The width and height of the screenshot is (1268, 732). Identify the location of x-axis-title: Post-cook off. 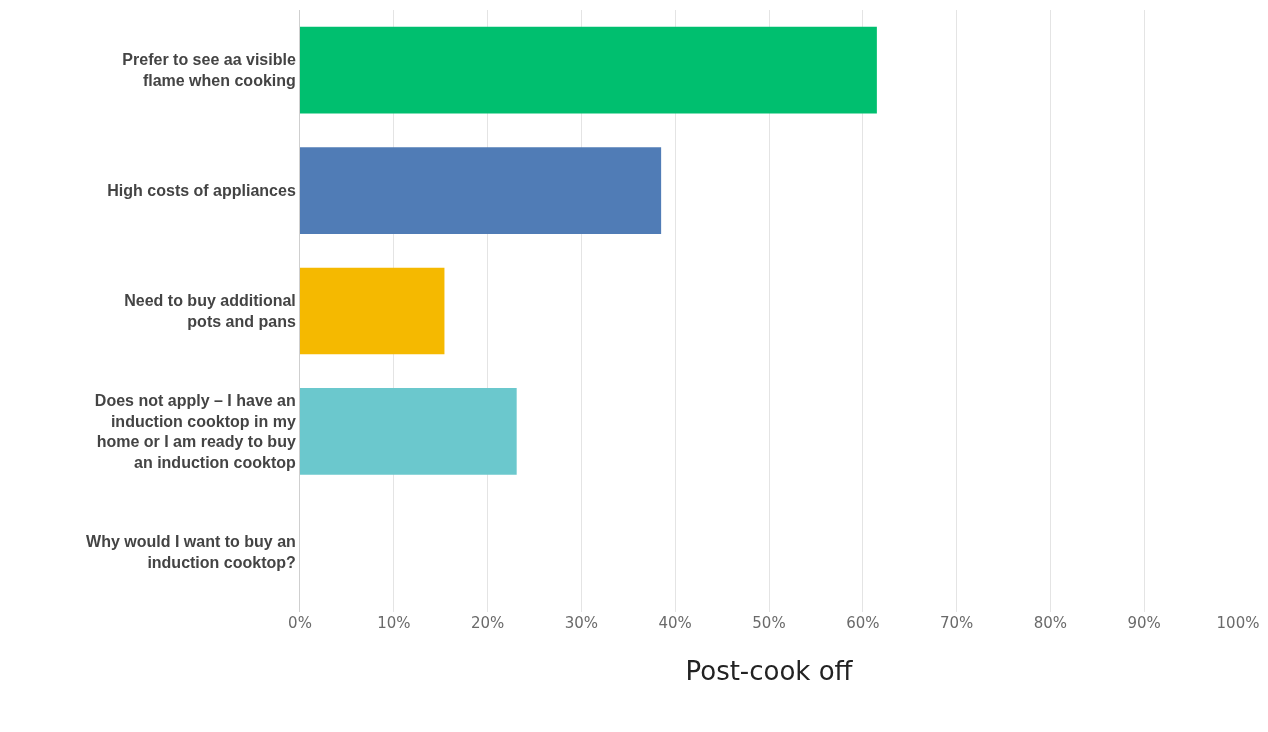
(769, 670).